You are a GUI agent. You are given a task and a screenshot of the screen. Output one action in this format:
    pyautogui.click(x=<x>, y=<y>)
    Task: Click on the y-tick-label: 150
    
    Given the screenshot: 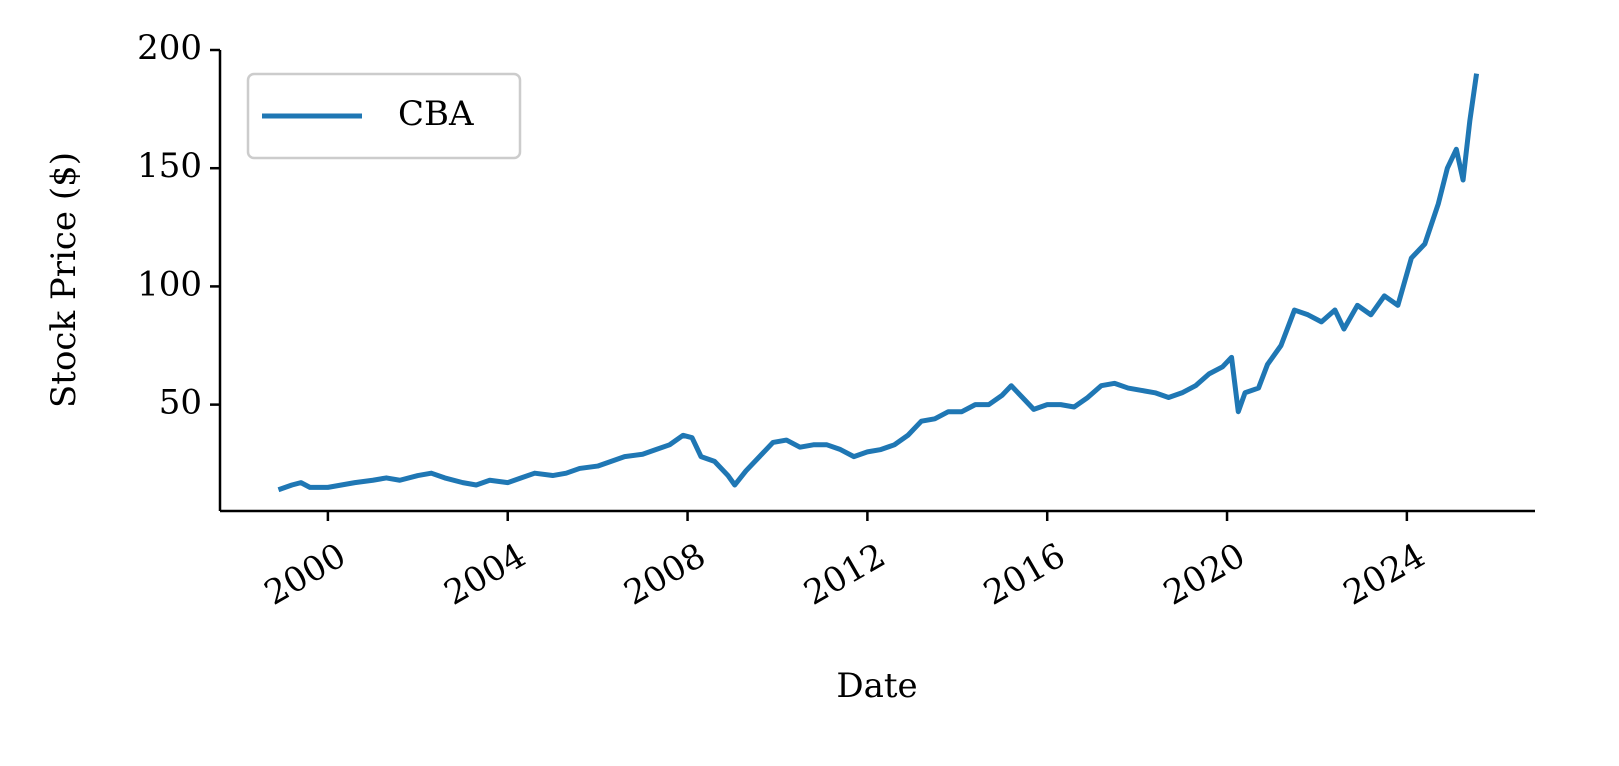 What is the action you would take?
    pyautogui.click(x=169, y=166)
    